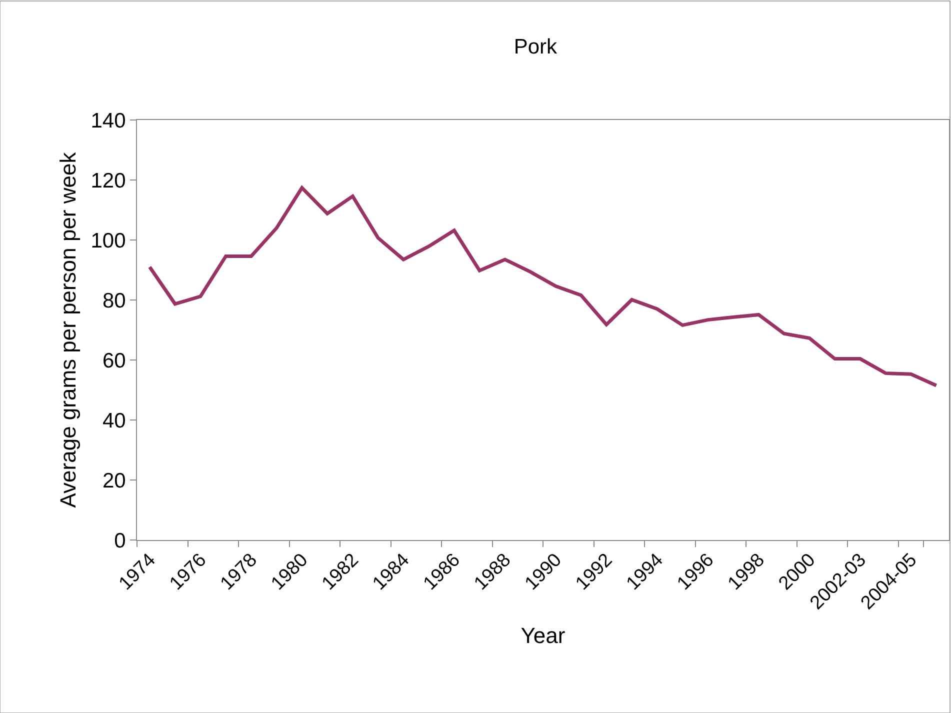 The image size is (951, 713). What do you see at coordinates (108, 240) in the screenshot?
I see `y-tick-label: 100` at bounding box center [108, 240].